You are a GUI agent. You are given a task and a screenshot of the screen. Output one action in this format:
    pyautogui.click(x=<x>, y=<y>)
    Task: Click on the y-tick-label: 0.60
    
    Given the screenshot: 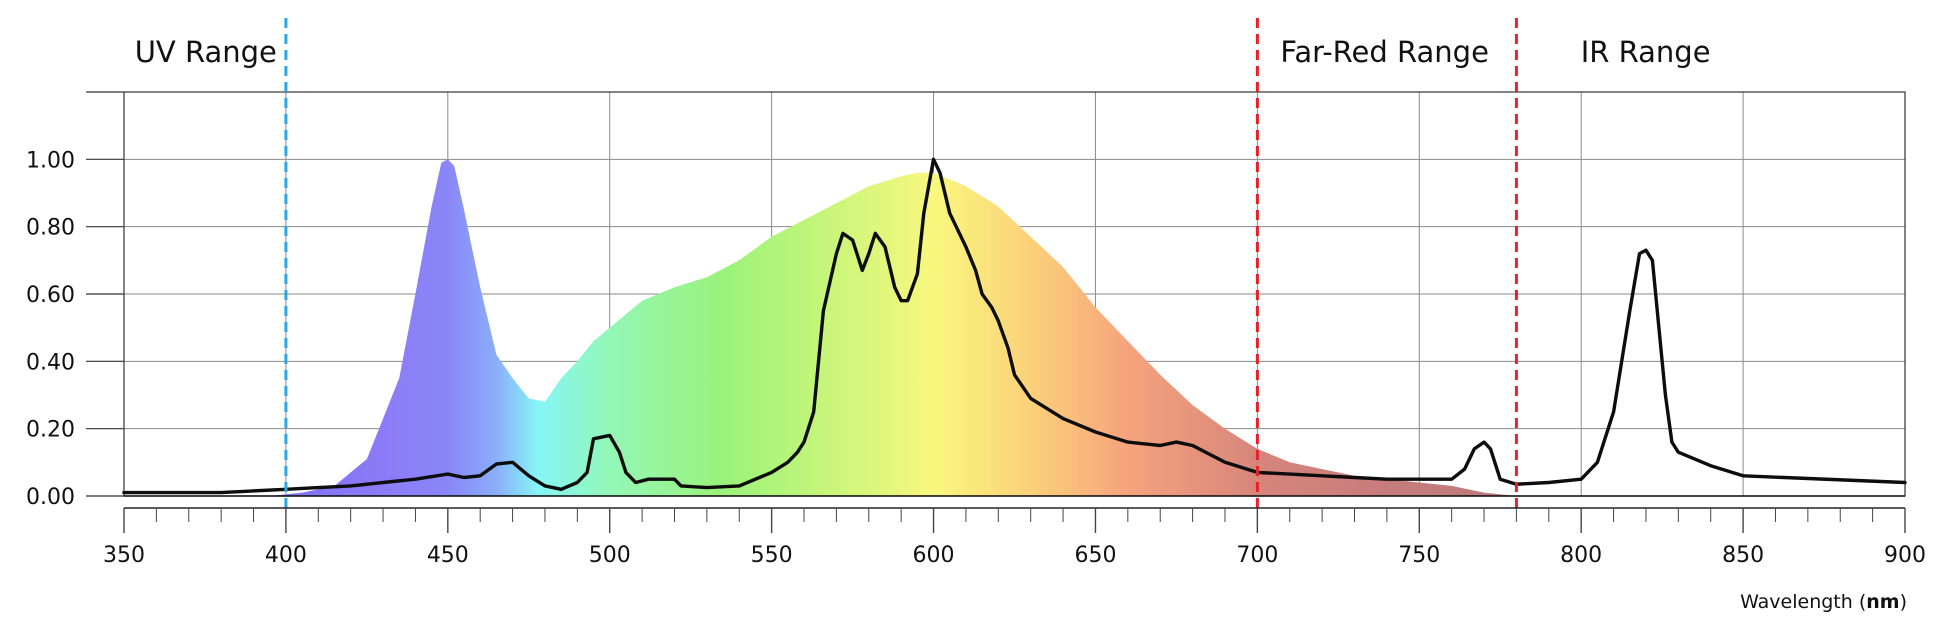 What is the action you would take?
    pyautogui.click(x=50, y=295)
    